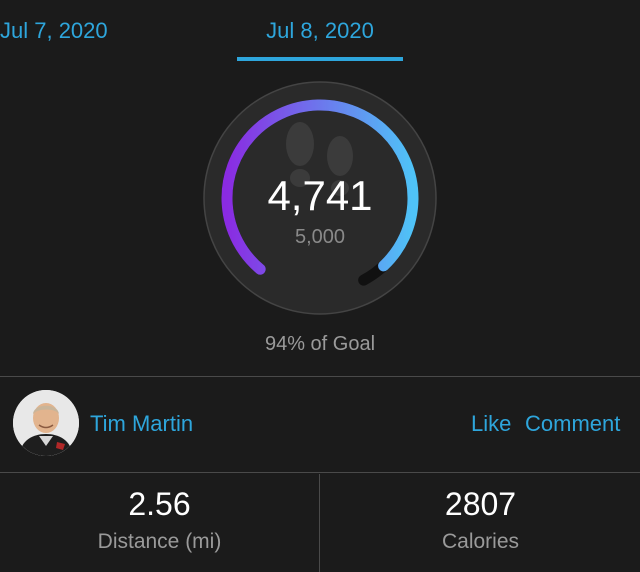 The height and width of the screenshot is (572, 640). What do you see at coordinates (320, 30) in the screenshot?
I see `tab-current-date: Jul 8, 2020` at bounding box center [320, 30].